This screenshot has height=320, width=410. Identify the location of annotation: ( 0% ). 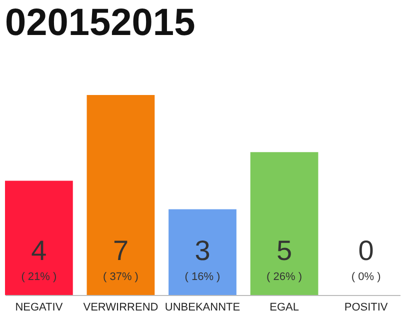
(366, 277).